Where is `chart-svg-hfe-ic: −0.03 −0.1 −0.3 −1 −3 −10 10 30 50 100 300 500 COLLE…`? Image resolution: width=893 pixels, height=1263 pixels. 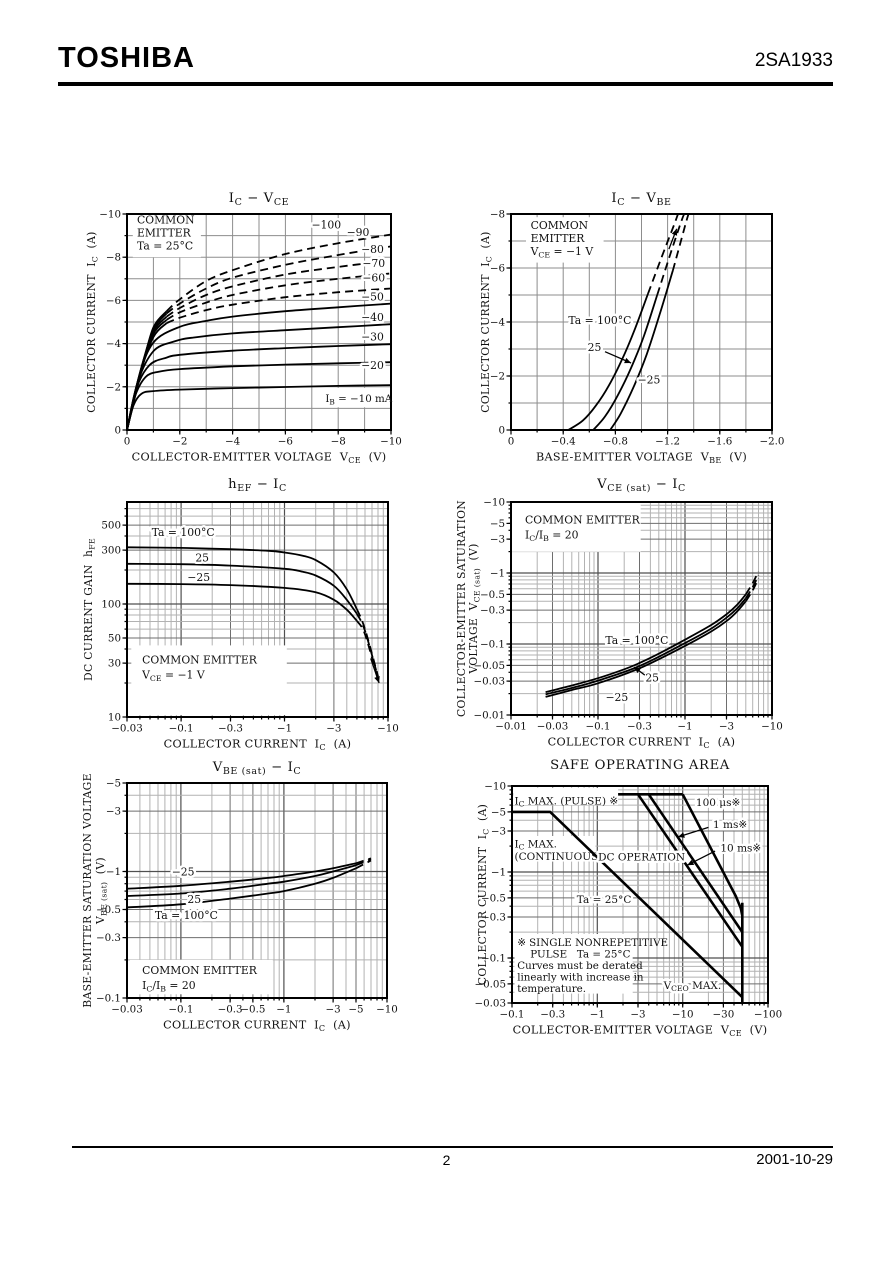 chart-svg-hfe-ic: −0.03 −0.1 −0.3 −1 −3 −10 10 30 50 100 300 500 COLLE… is located at coordinates (240, 614).